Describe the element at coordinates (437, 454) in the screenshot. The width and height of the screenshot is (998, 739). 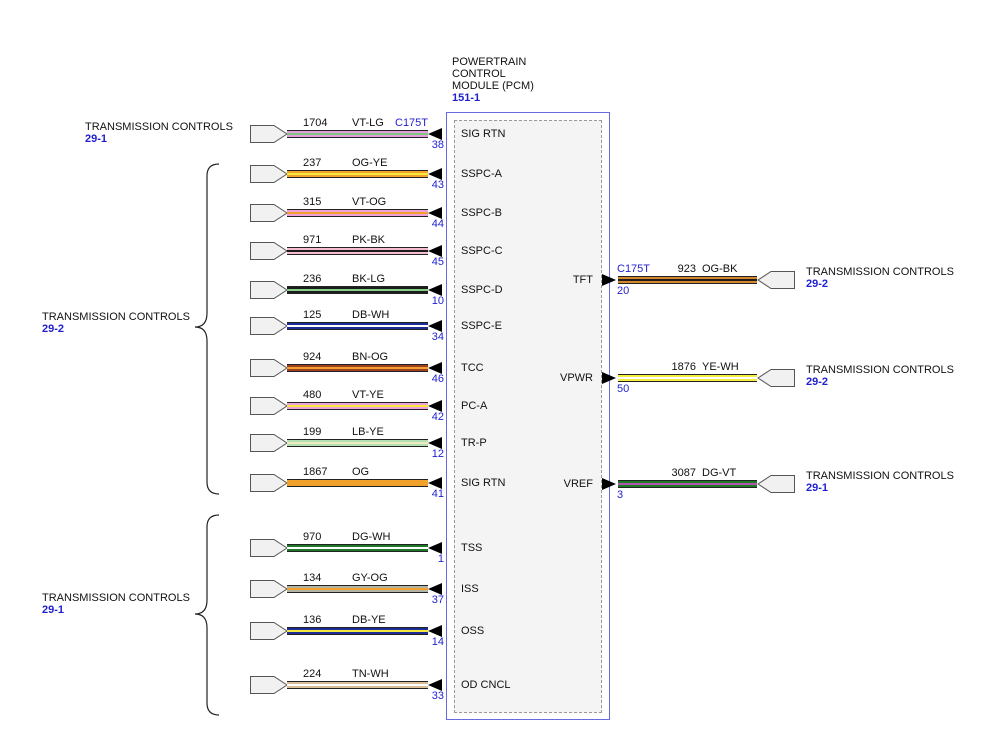
I see `pin-number: 12` at that location.